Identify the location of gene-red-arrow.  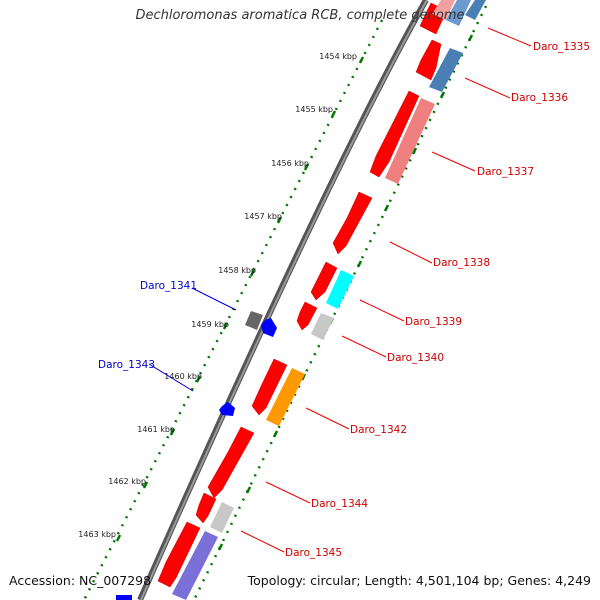
(179, 554).